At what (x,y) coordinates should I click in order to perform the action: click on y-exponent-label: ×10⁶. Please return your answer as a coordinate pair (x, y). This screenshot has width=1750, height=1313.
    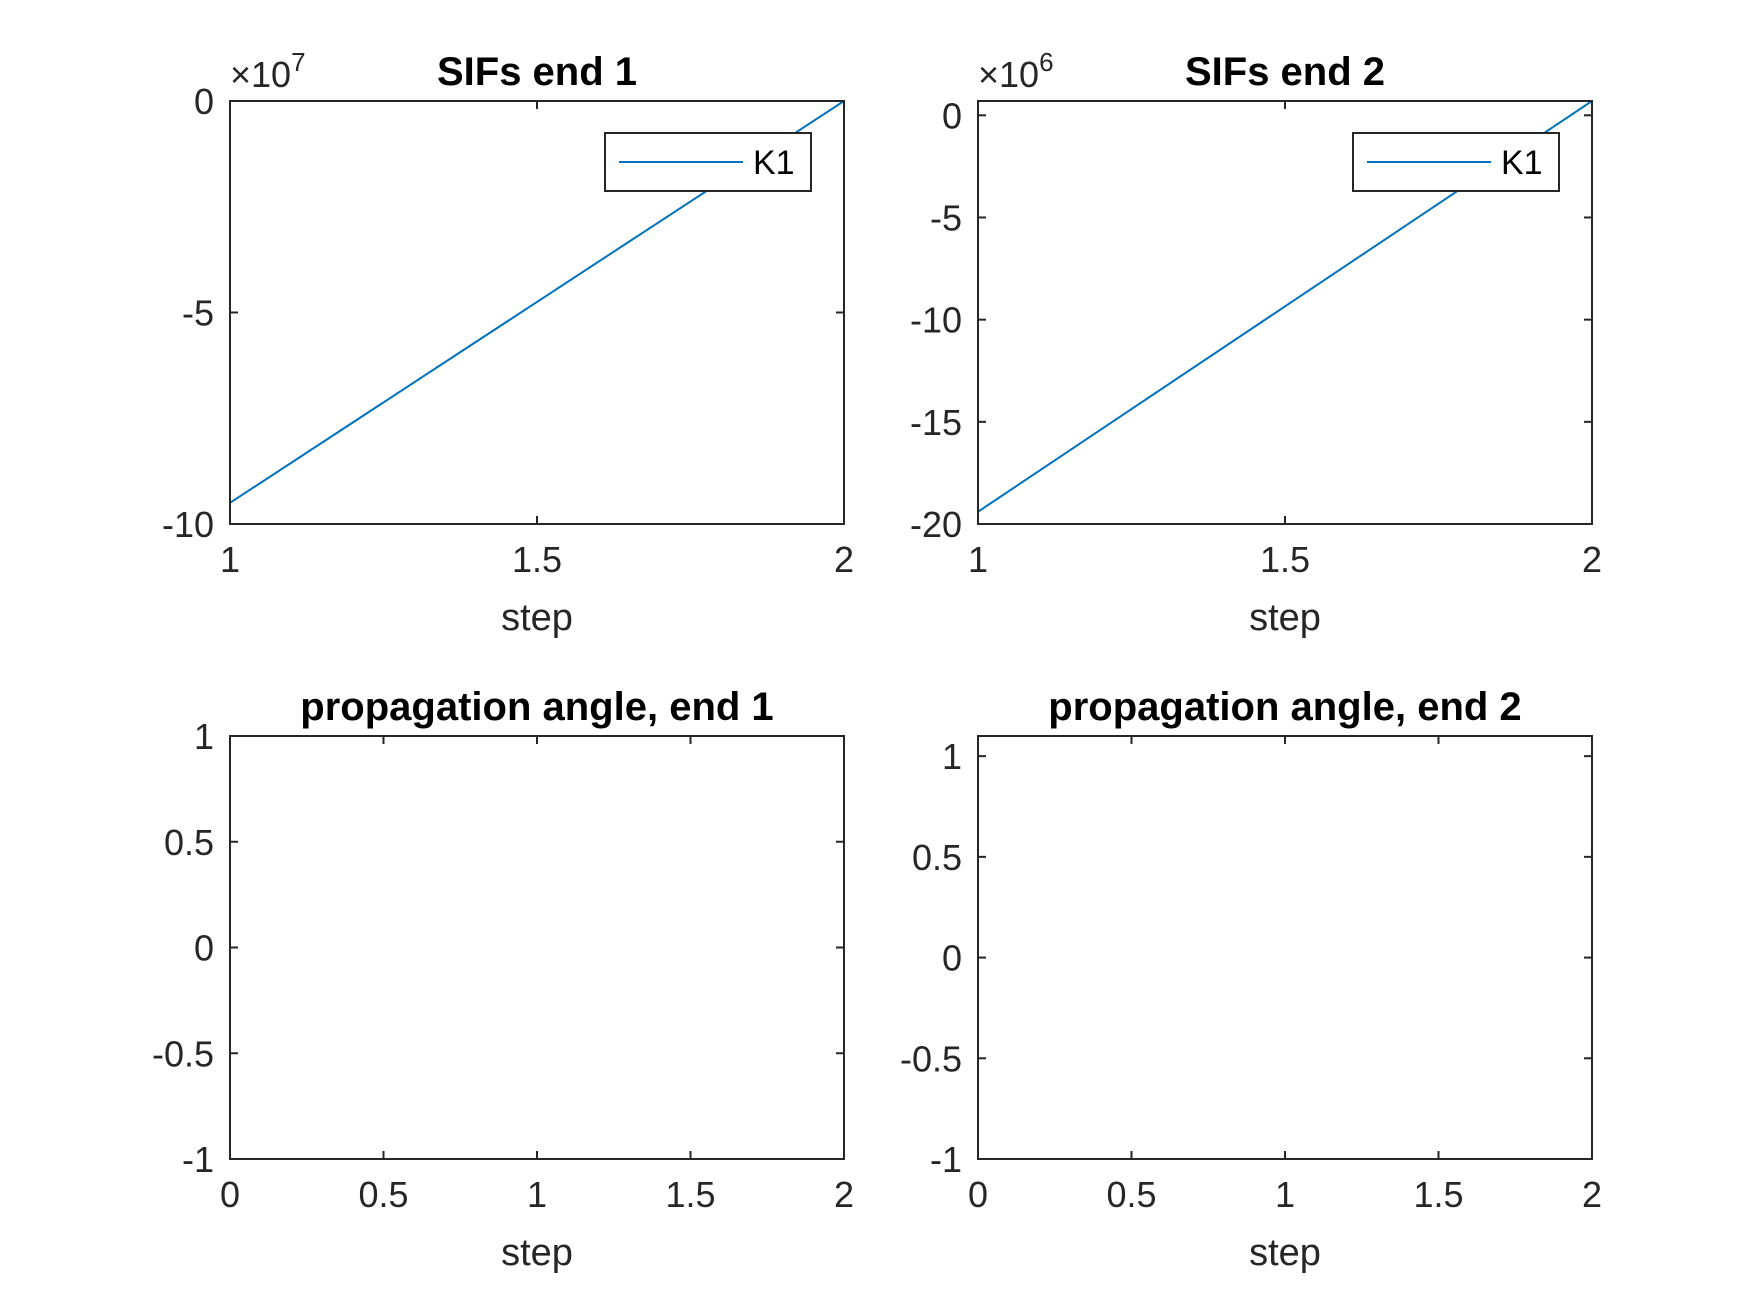
    Looking at the image, I should click on (1016, 71).